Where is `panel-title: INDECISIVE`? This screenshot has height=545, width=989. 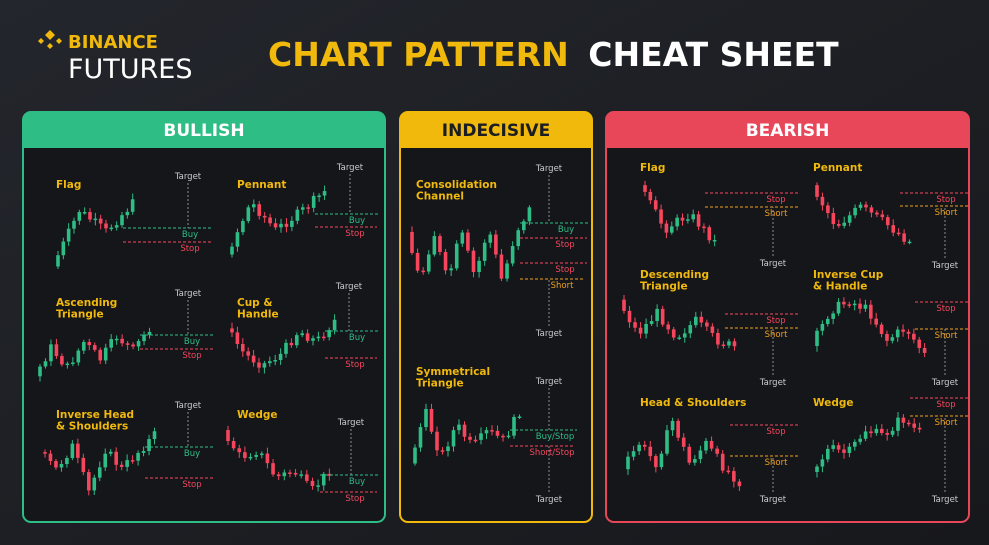
panel-title: INDECISIVE is located at coordinates (496, 131).